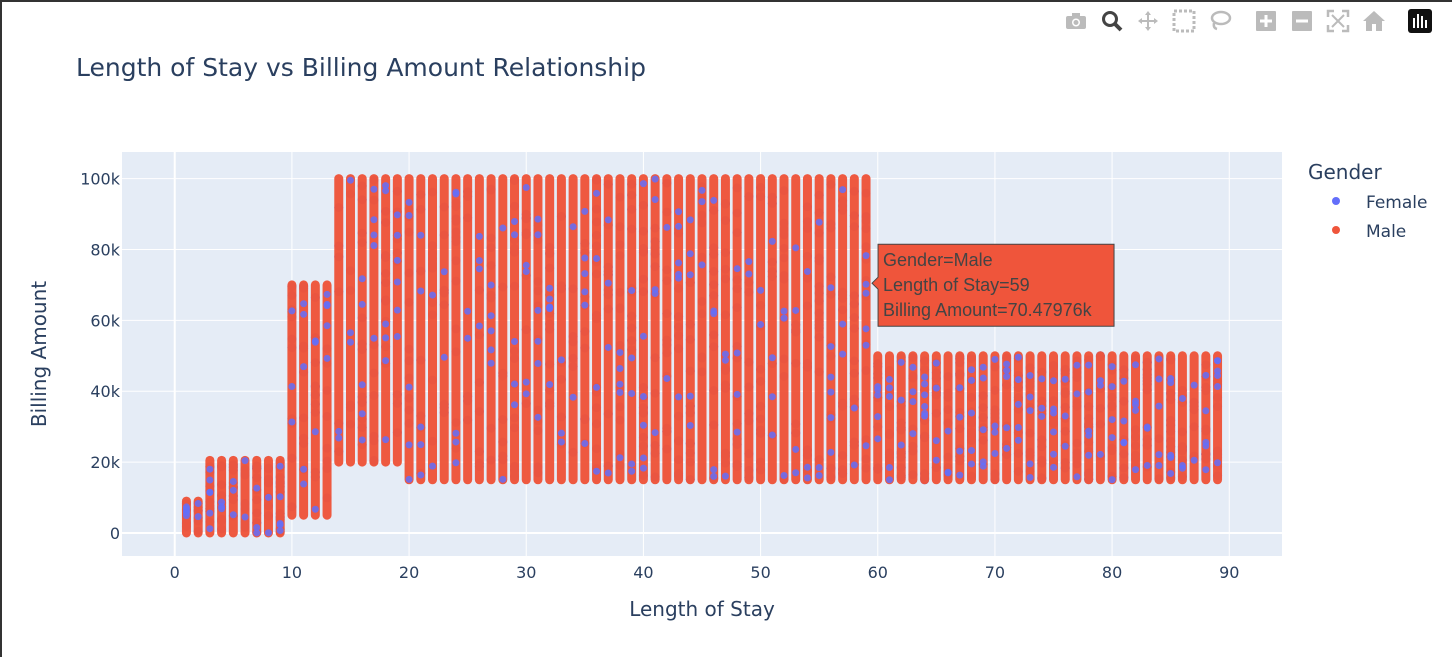 This screenshot has height=657, width=1456. I want to click on reset-axes-icon, so click(1374, 21).